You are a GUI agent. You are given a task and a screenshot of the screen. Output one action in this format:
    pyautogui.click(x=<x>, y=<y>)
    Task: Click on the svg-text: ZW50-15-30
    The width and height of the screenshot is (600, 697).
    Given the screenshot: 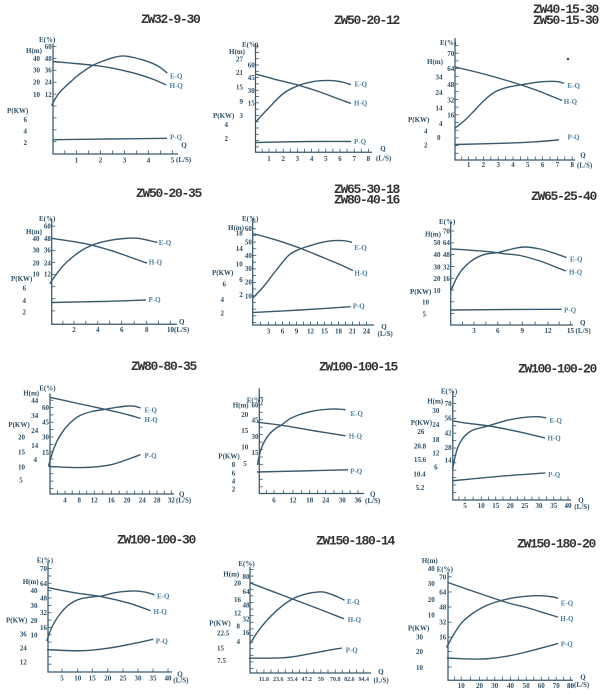 What is the action you would take?
    pyautogui.click(x=566, y=20)
    